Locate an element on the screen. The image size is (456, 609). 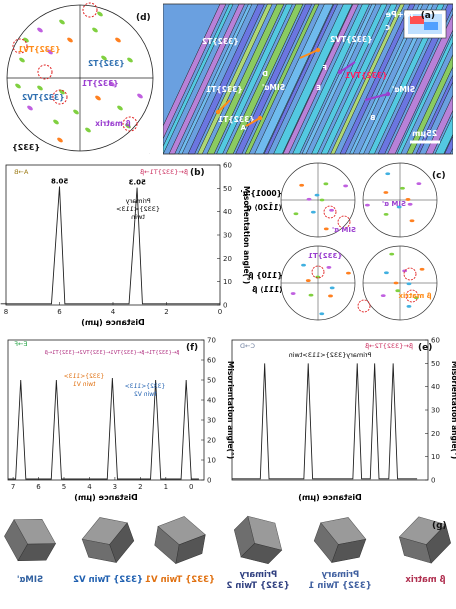
peak-value-label: 50.3 is located at coordinates (136, 183).